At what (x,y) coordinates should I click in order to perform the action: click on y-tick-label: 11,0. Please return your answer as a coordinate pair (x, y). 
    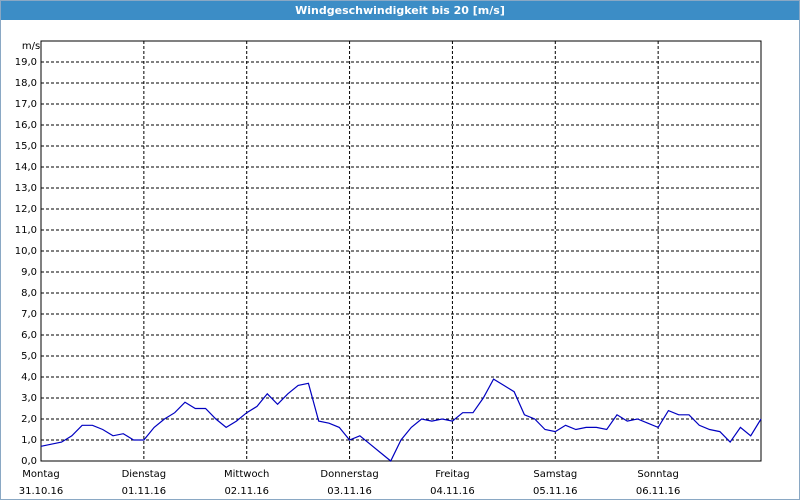
    Looking at the image, I should click on (26, 230).